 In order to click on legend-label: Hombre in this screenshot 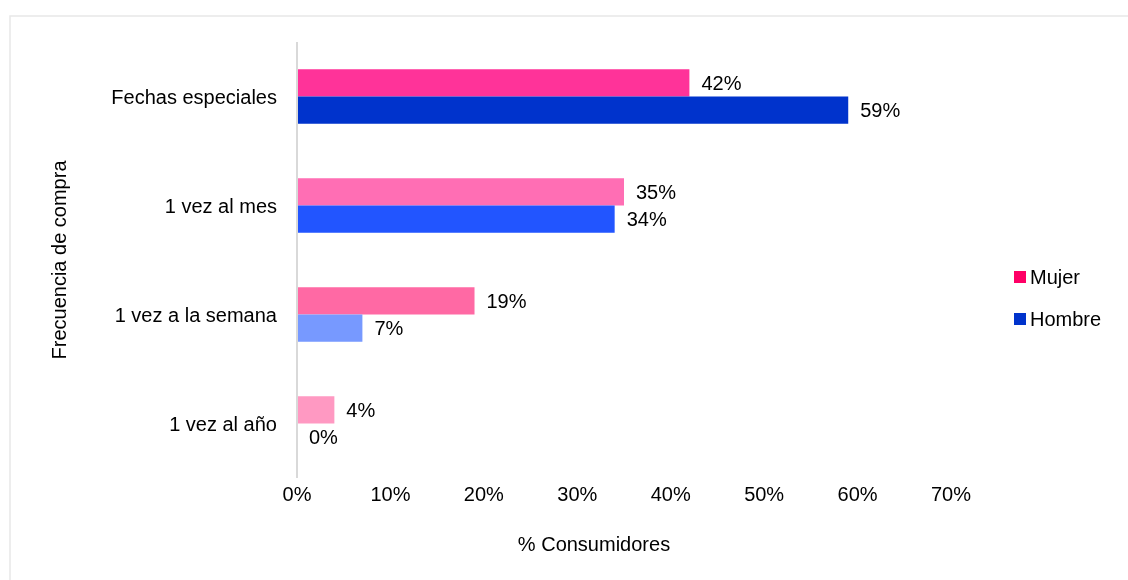, I will do `click(1066, 319)`.